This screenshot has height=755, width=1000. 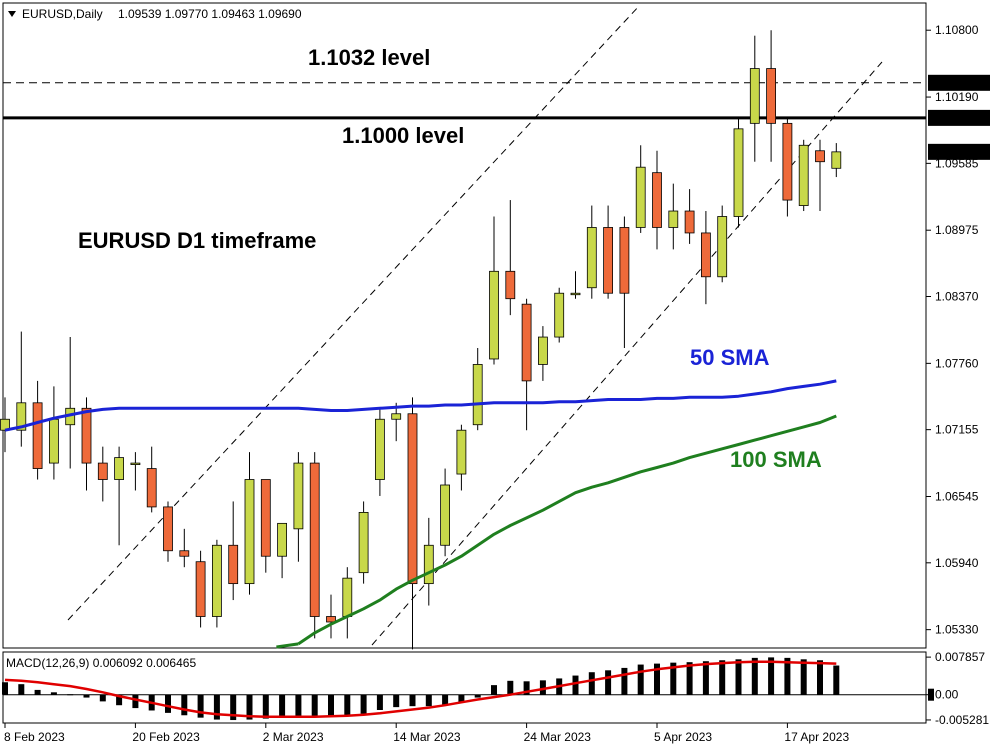 I want to click on macd-tick-label-1: 0.00, so click(x=947, y=695).